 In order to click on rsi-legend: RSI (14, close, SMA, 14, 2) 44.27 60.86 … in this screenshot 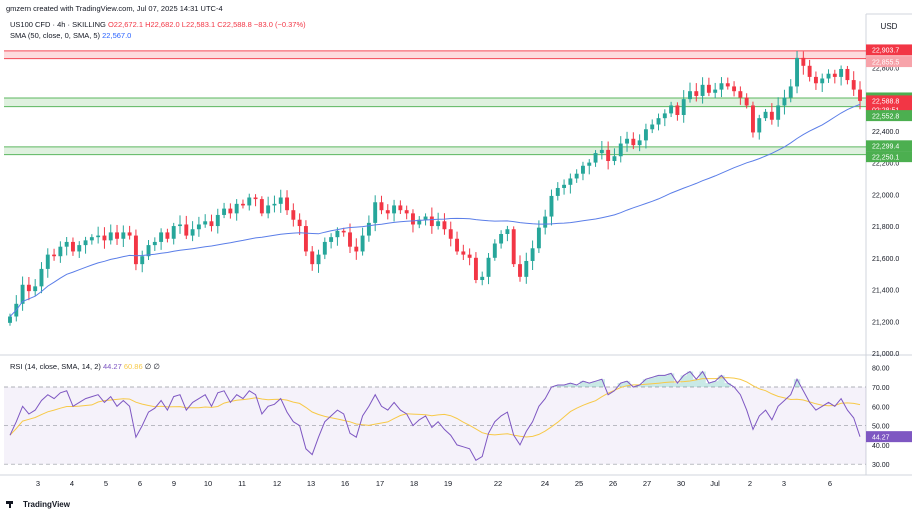, I will do `click(85, 366)`.